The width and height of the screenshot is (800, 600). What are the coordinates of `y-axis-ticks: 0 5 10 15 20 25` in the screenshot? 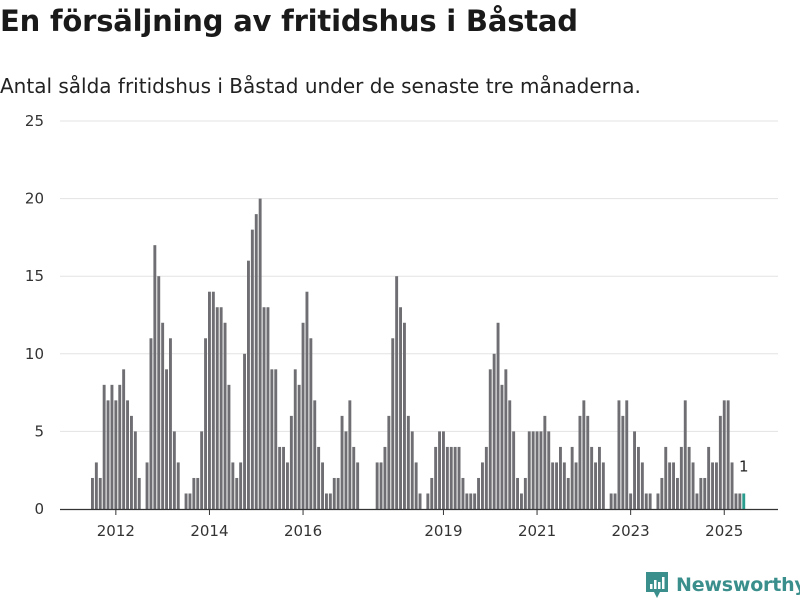 It's located at (34, 315).